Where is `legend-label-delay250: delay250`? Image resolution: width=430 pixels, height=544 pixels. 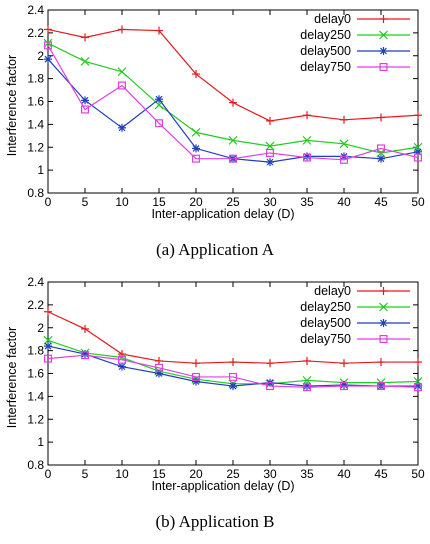
legend-label-delay250: delay250 is located at coordinates (325, 307).